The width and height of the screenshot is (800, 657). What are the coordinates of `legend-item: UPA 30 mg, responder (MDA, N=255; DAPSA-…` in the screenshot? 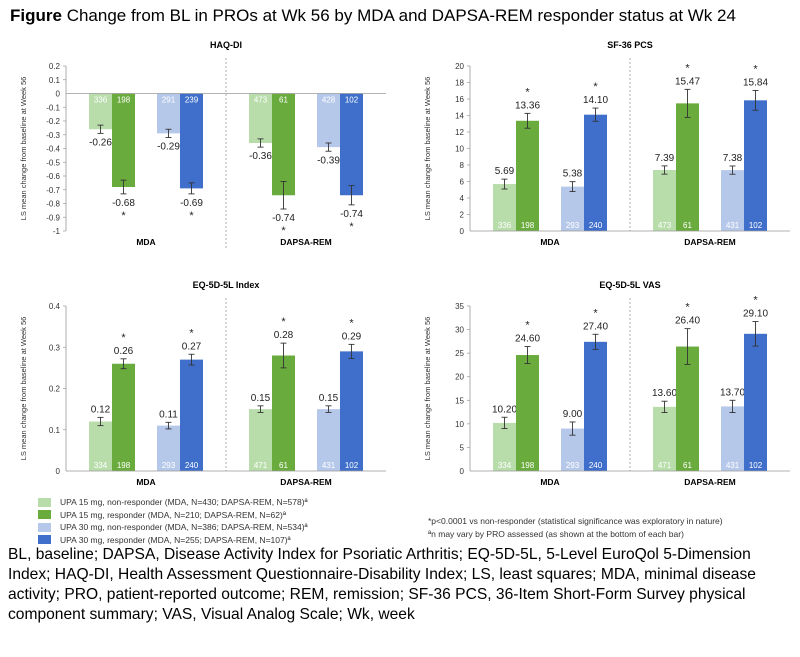 It's located at (218, 540).